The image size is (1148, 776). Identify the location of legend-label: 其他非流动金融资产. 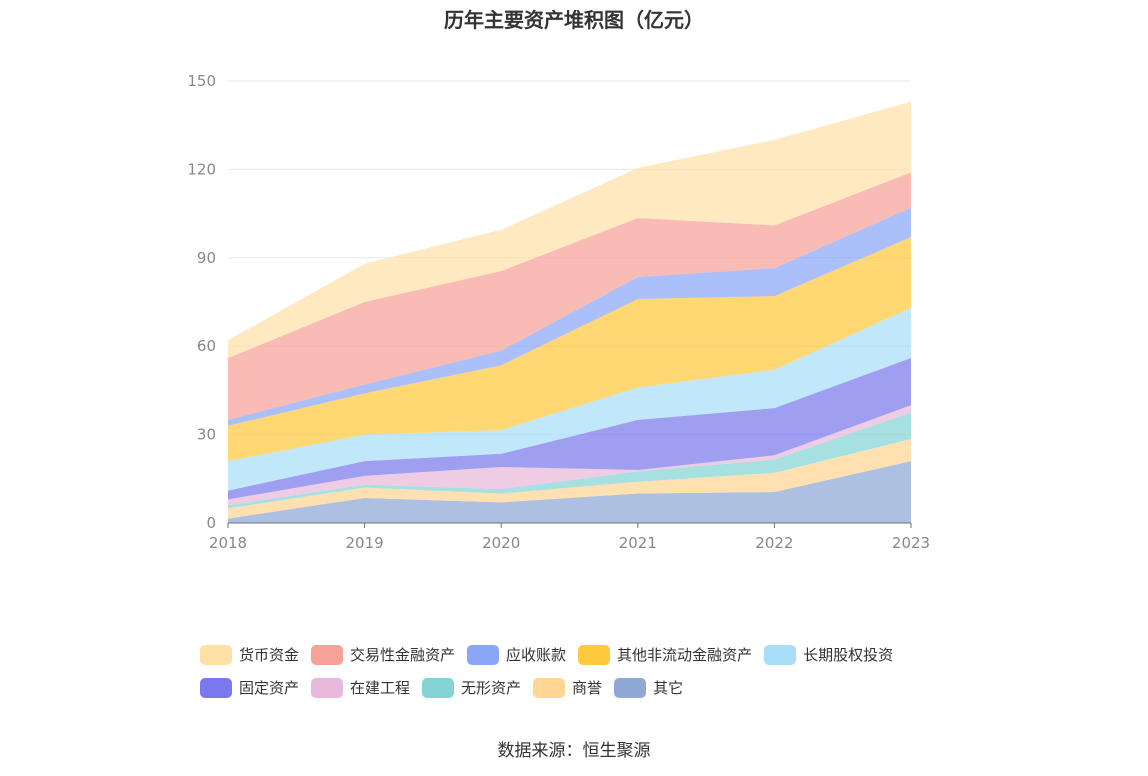
(685, 655).